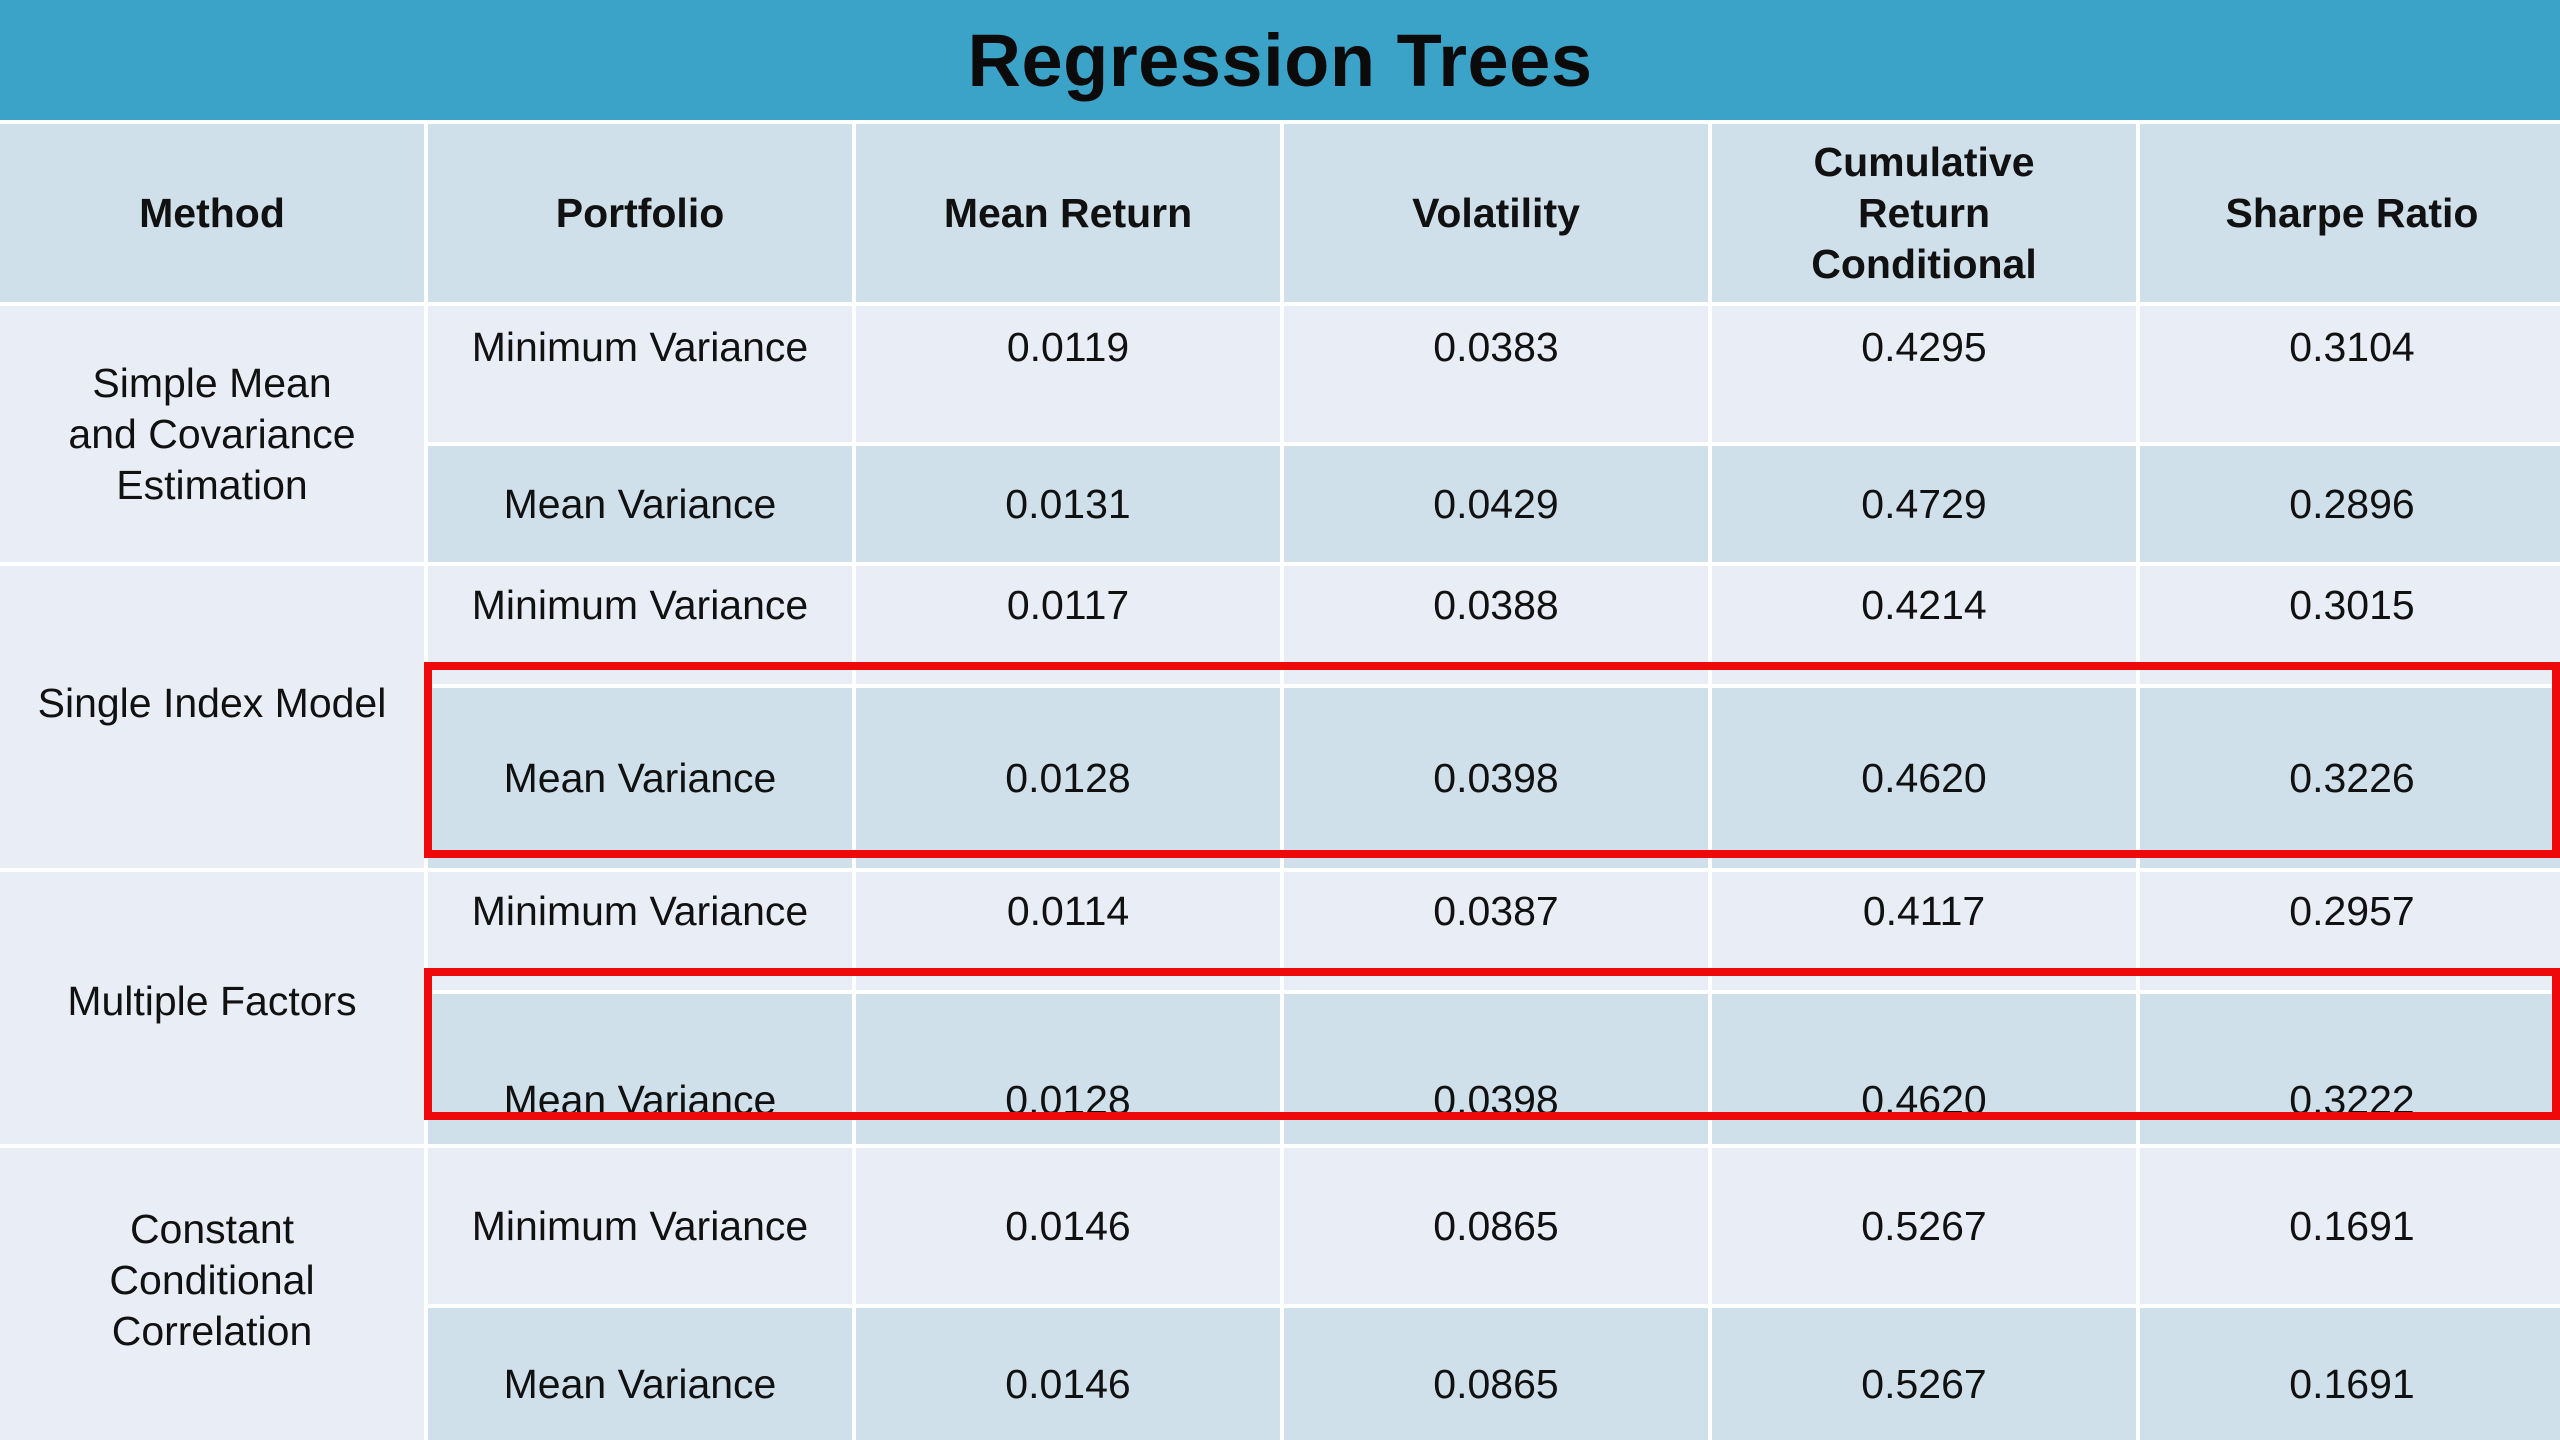 Image resolution: width=2560 pixels, height=1440 pixels. I want to click on volatility-cell: 0.0388, so click(1496, 625).